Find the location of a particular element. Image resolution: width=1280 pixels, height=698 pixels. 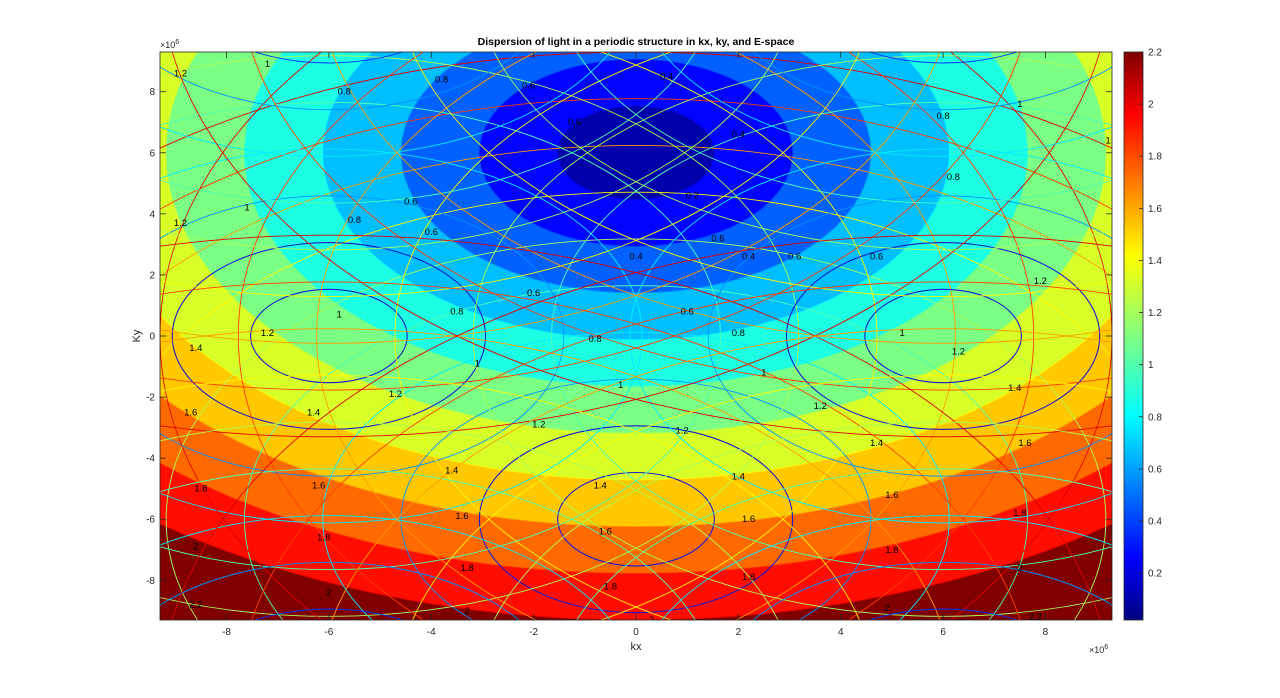

y-axis-label: Ky is located at coordinates (137, 335).